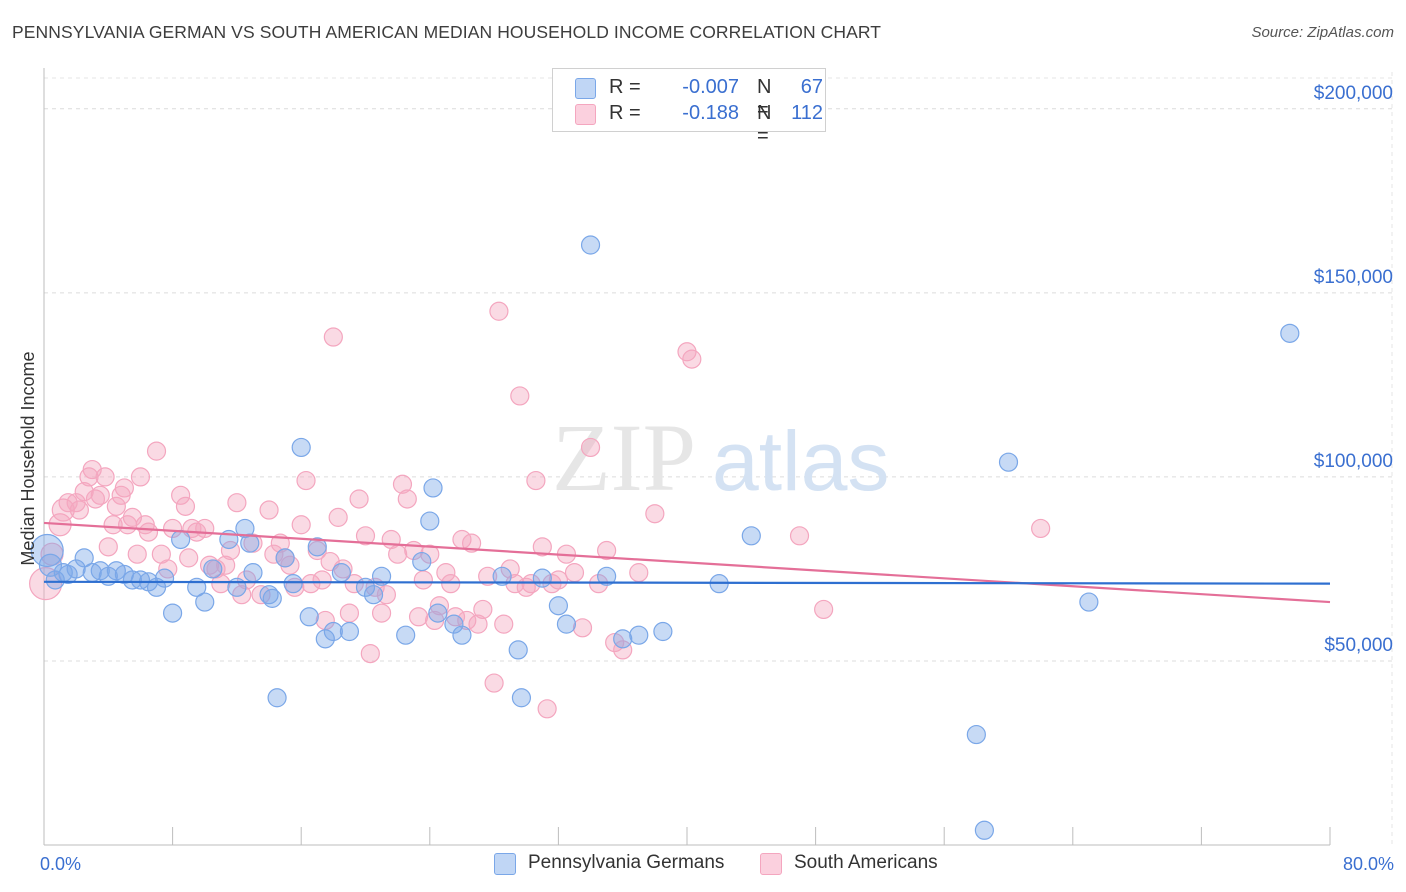 The image size is (1406, 892). I want to click on trend-line-pennsylvania-germans, so click(687, 582).